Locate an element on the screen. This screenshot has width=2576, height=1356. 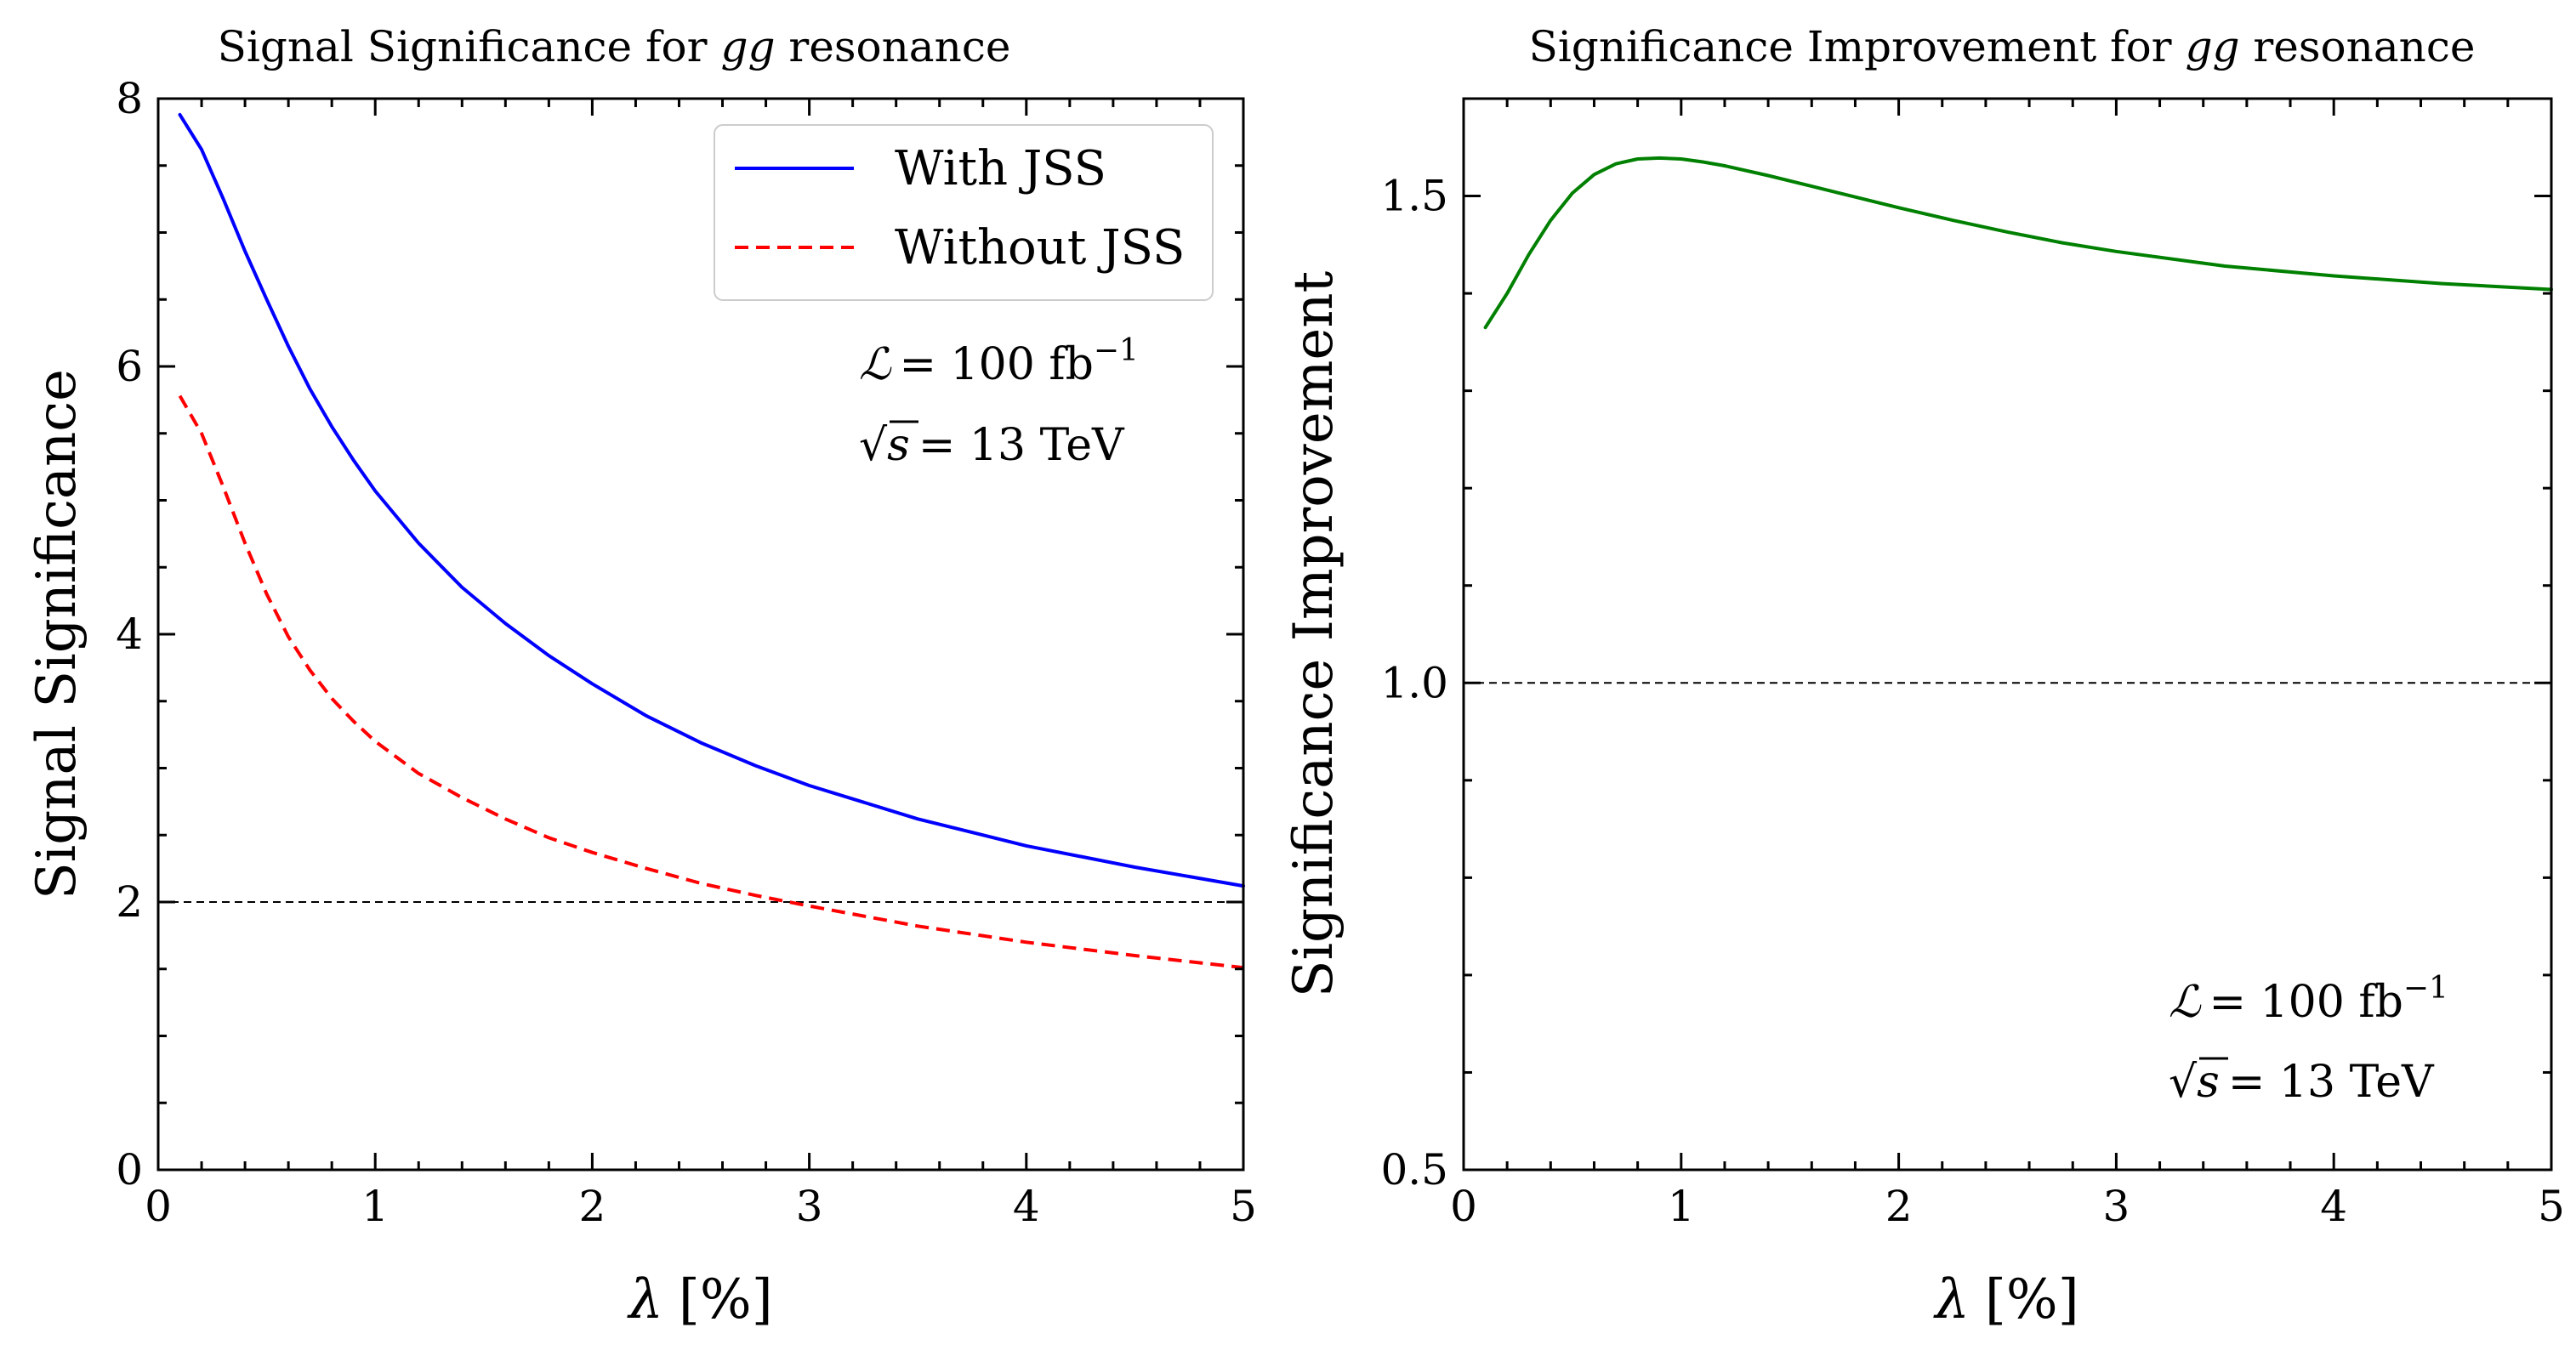
right-x-tick-label: 2 is located at coordinates (1899, 1206).